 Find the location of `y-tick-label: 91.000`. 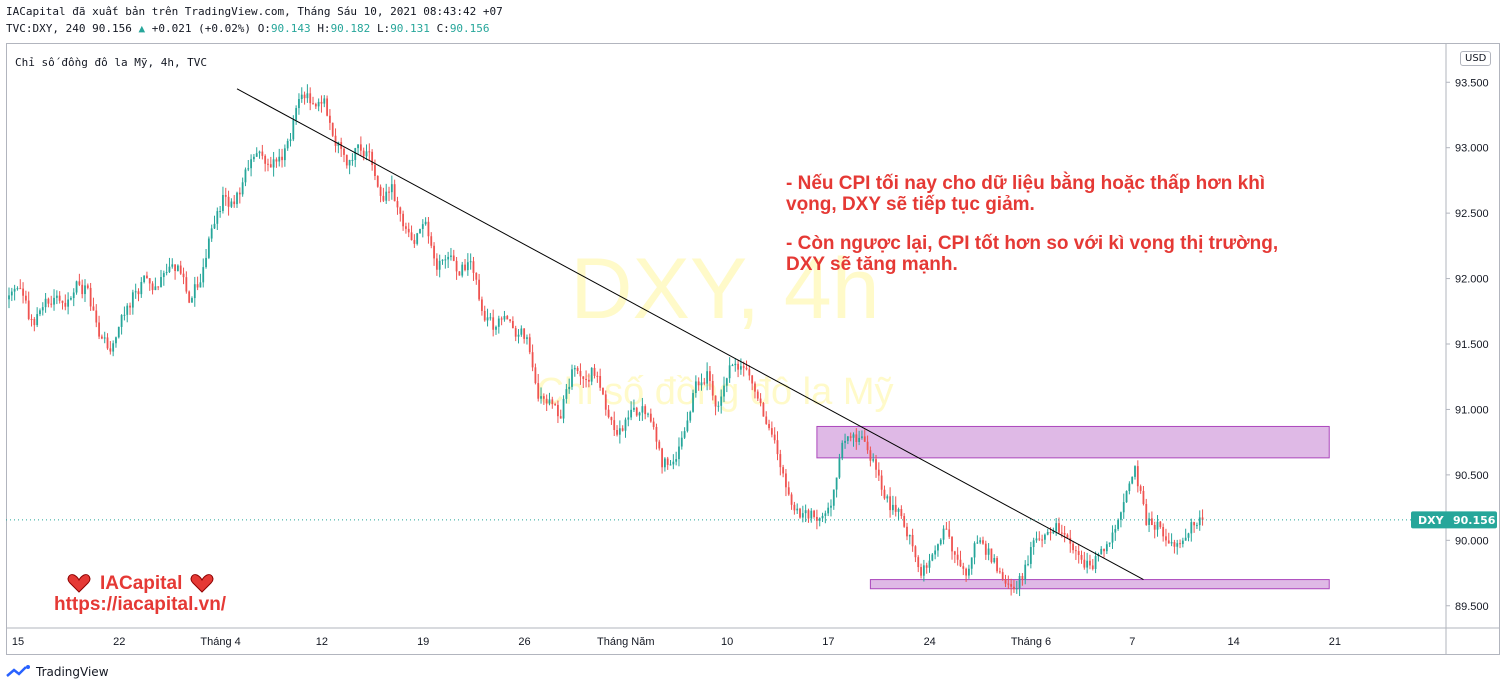

y-tick-label: 91.000 is located at coordinates (1472, 410).